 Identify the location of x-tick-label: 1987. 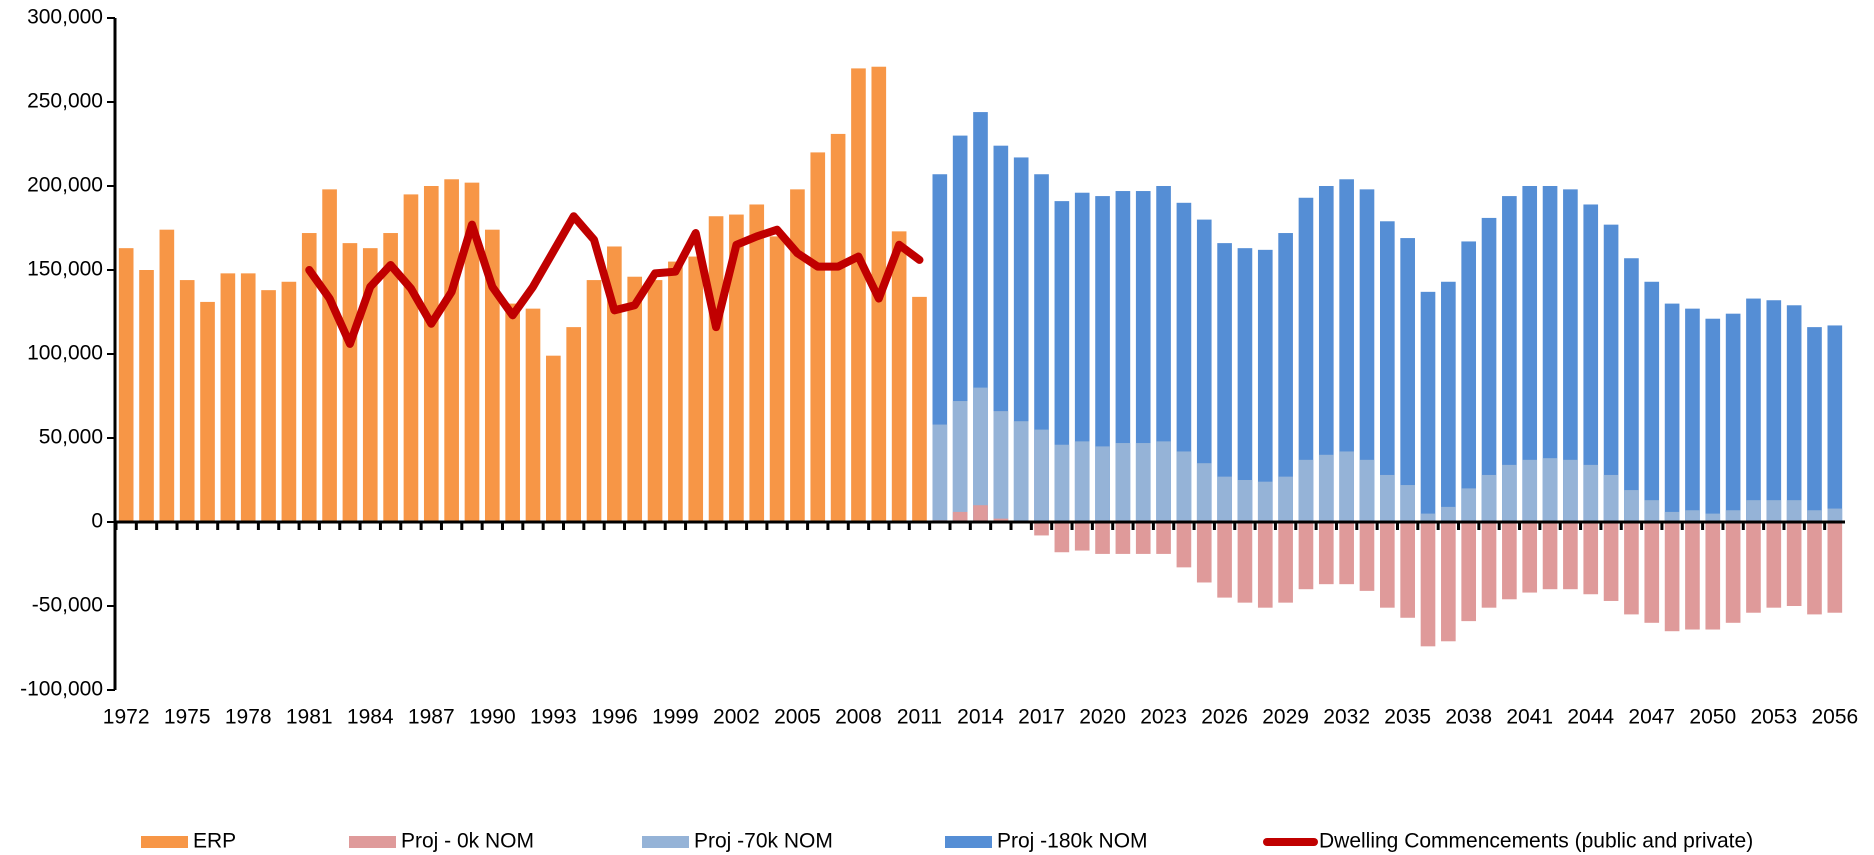
(431, 717).